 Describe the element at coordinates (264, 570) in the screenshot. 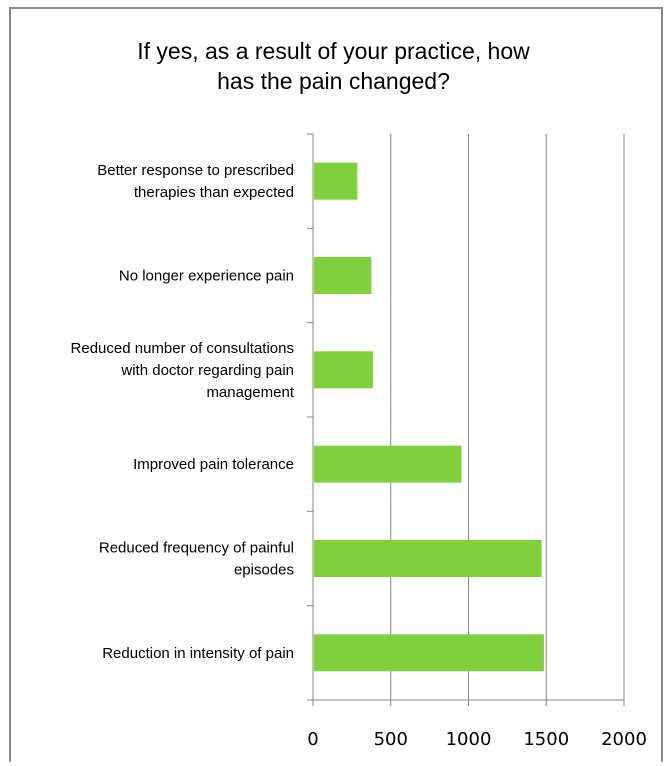

I see `category-label-5-line-2: episodes` at that location.